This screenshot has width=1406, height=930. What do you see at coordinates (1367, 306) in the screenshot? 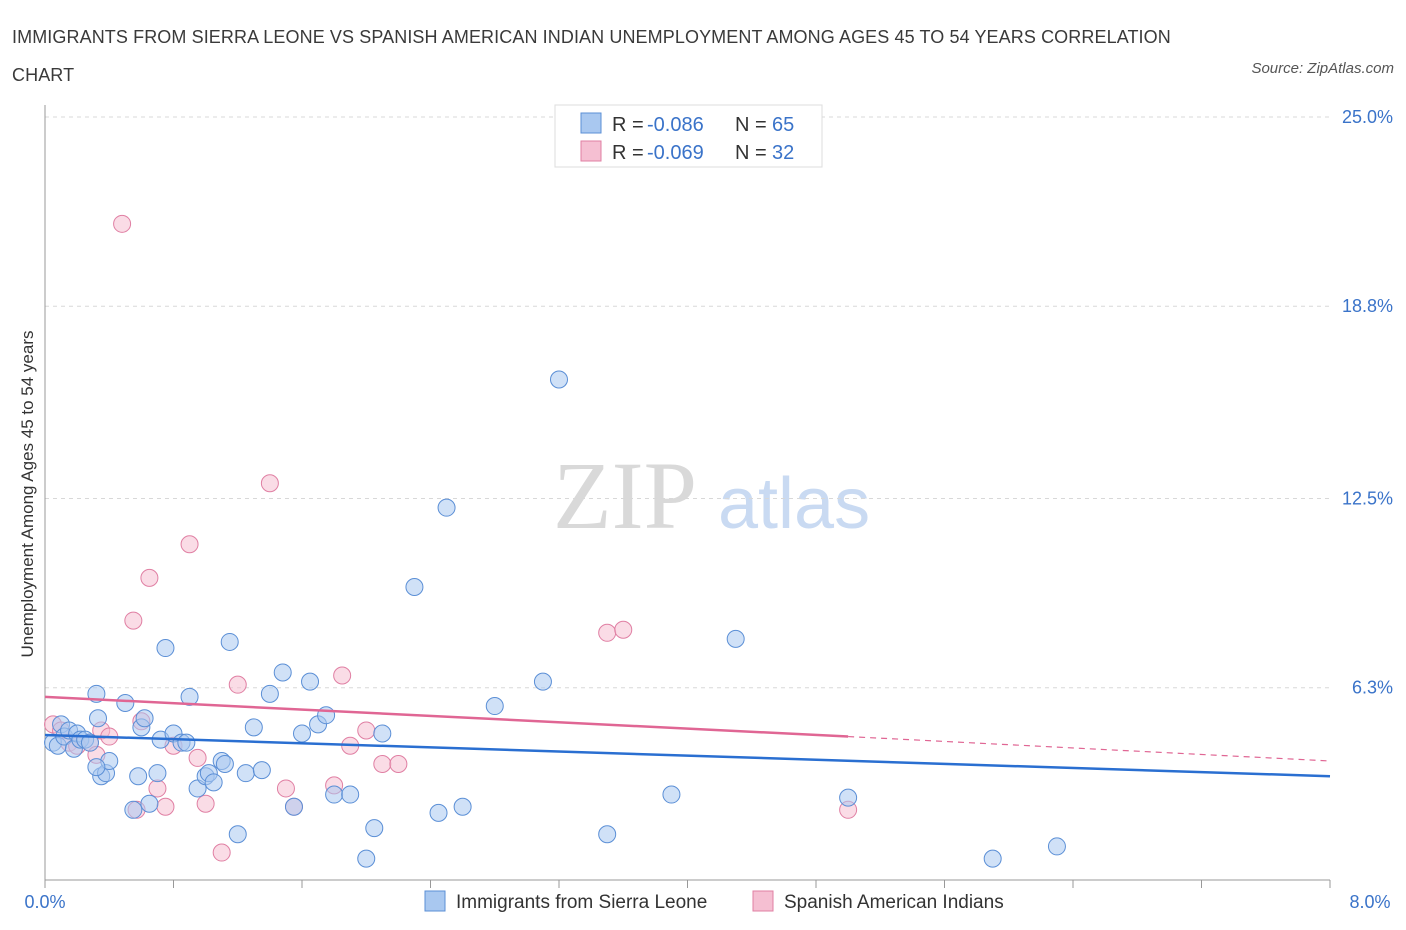
I see `y-tick-label: 18.8%` at bounding box center [1367, 306].